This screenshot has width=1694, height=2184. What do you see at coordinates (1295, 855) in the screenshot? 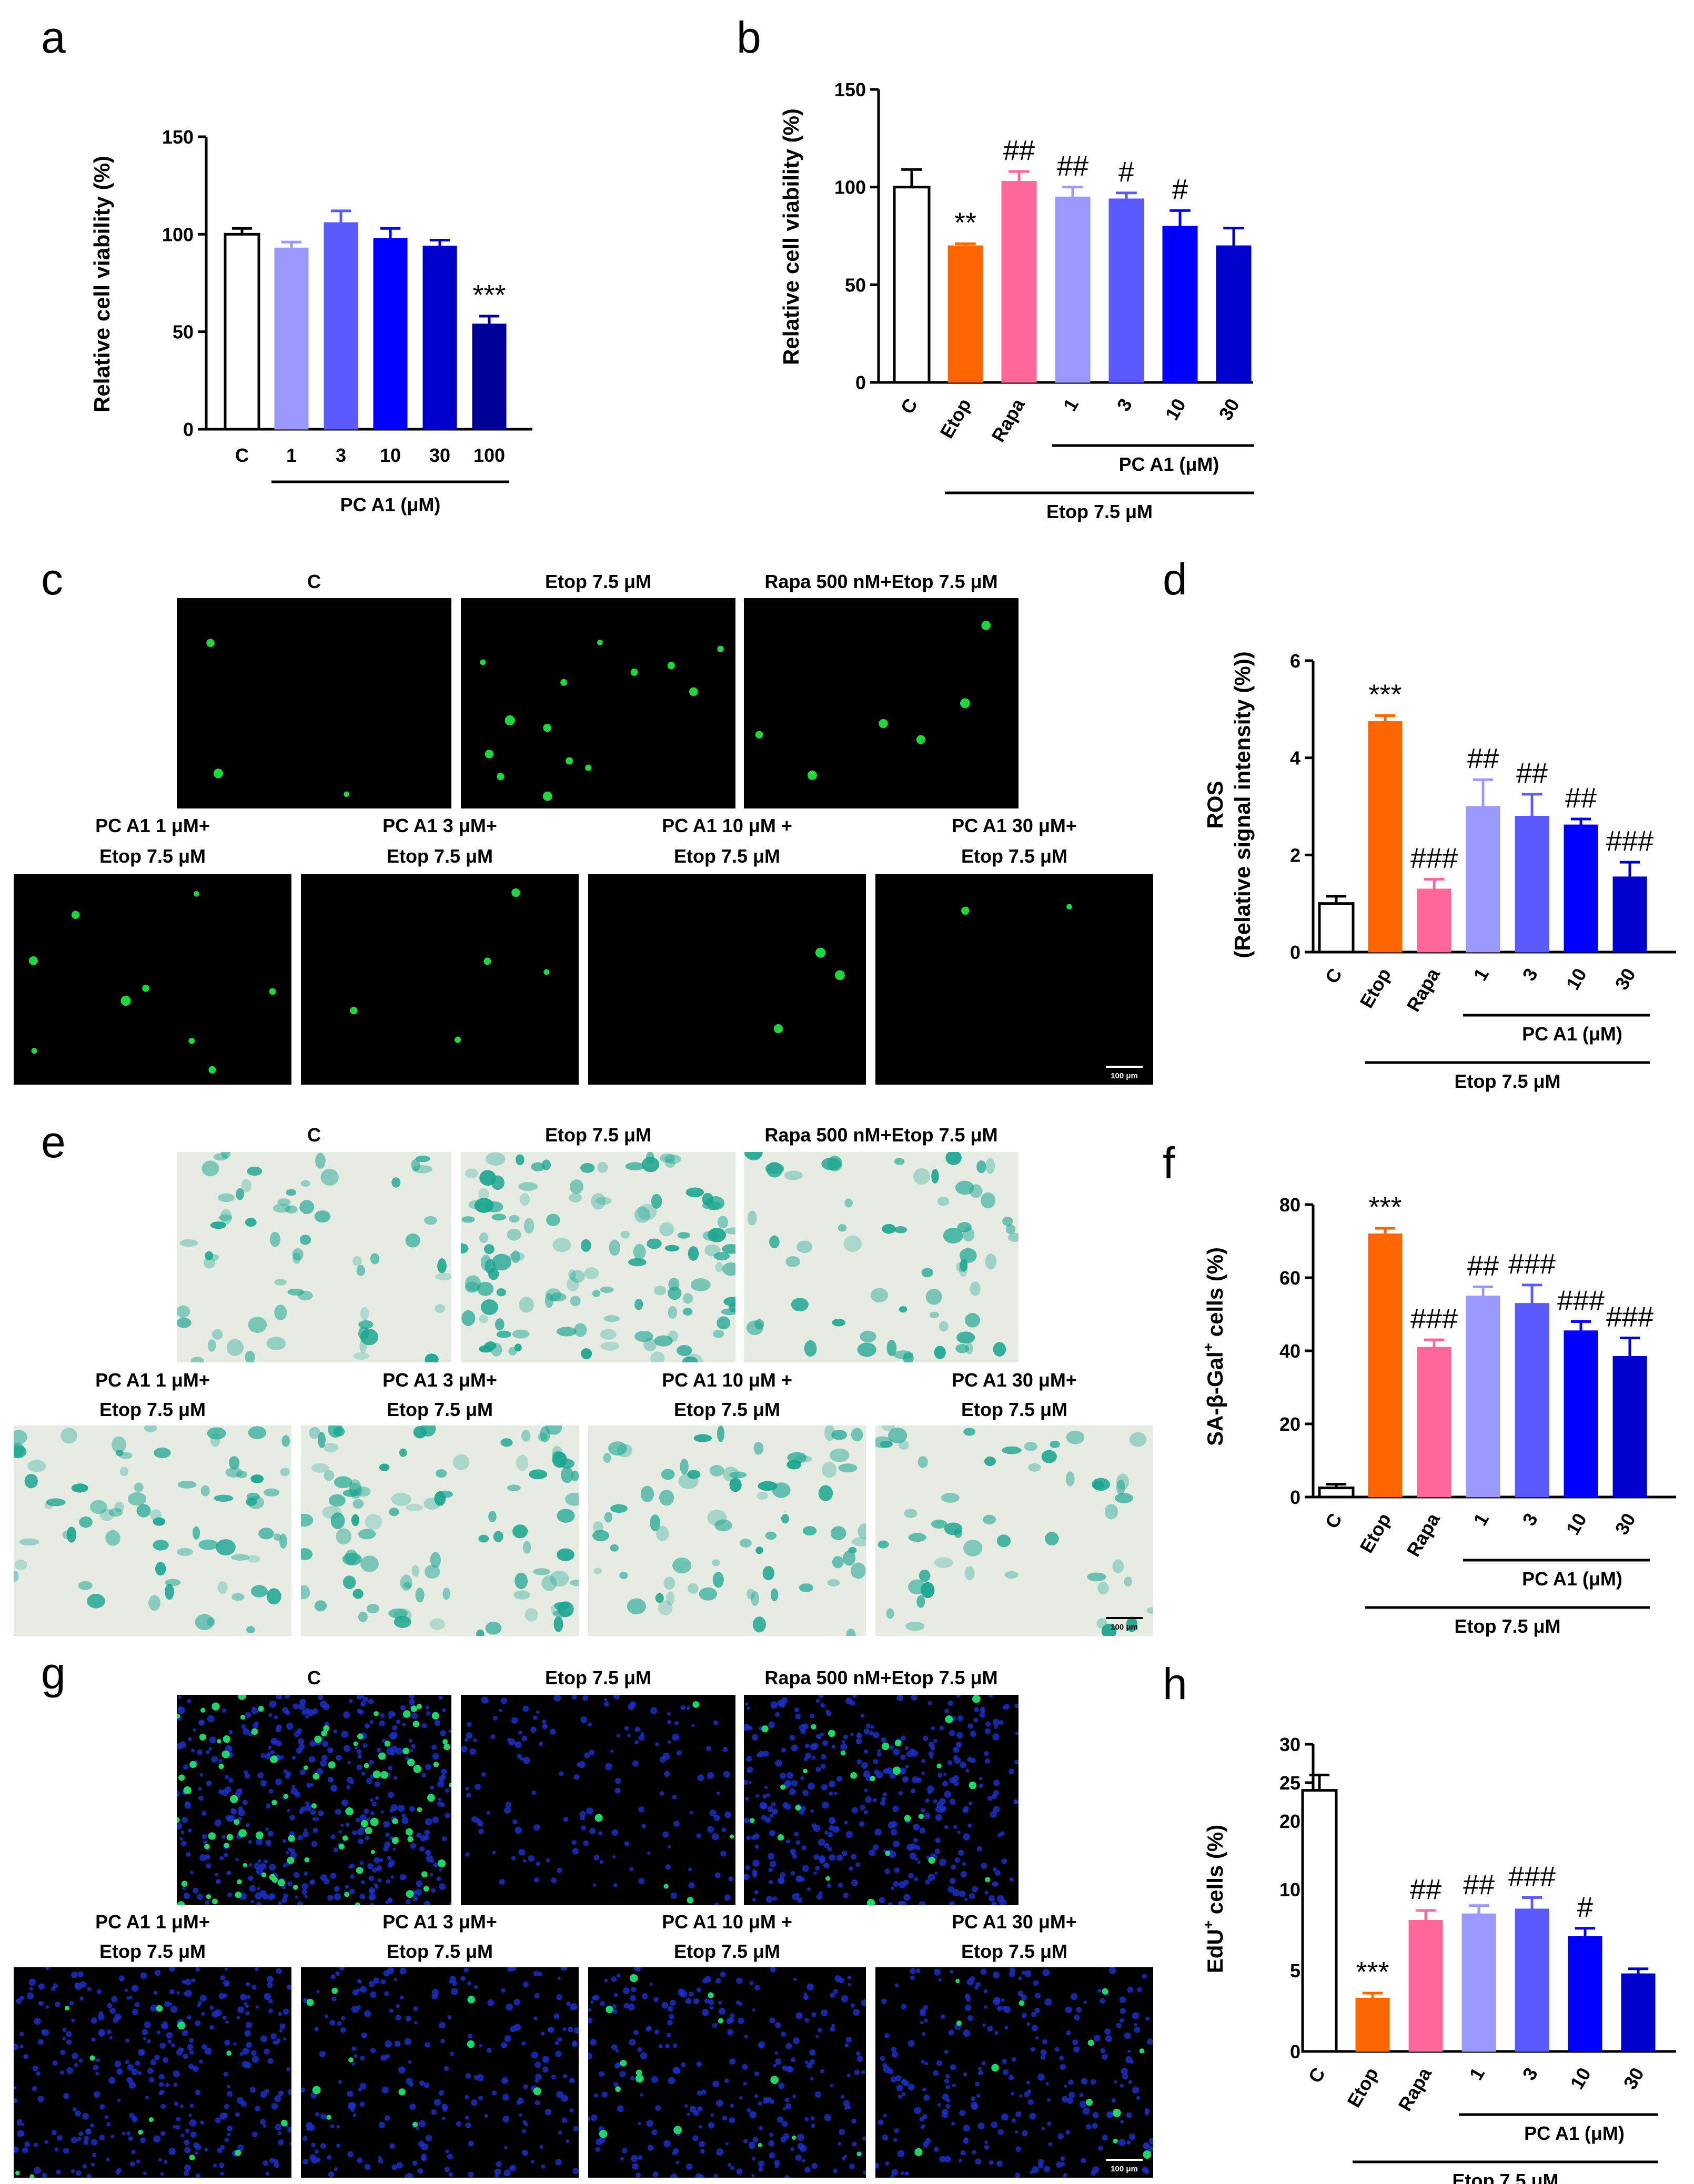
I see `y-tick-label: 2` at bounding box center [1295, 855].